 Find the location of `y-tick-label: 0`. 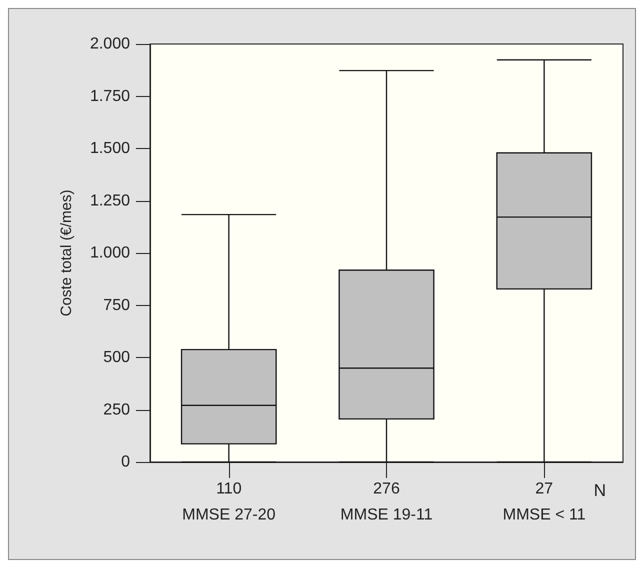

y-tick-label: 0 is located at coordinates (125, 462).